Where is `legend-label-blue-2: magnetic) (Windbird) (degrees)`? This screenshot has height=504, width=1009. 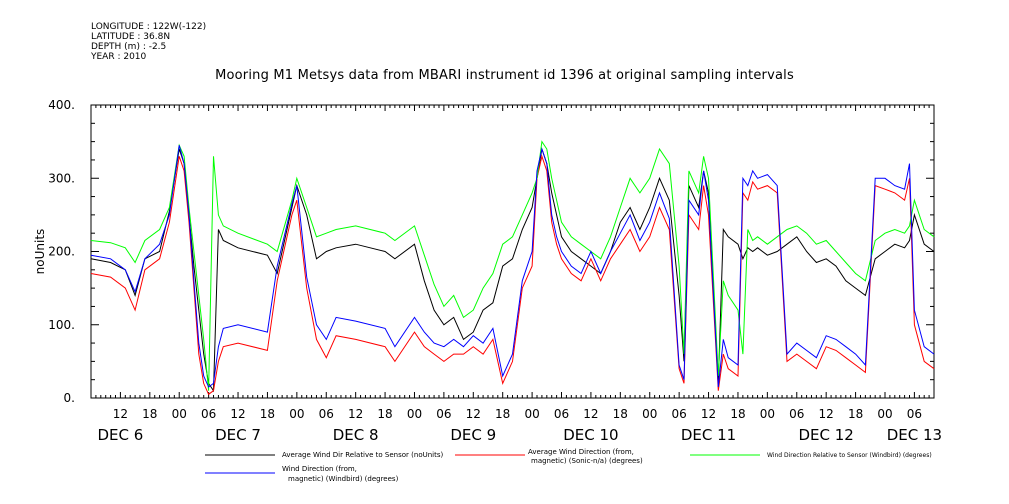
legend-label-blue-2: magnetic) (Windbird) (degrees) is located at coordinates (343, 479).